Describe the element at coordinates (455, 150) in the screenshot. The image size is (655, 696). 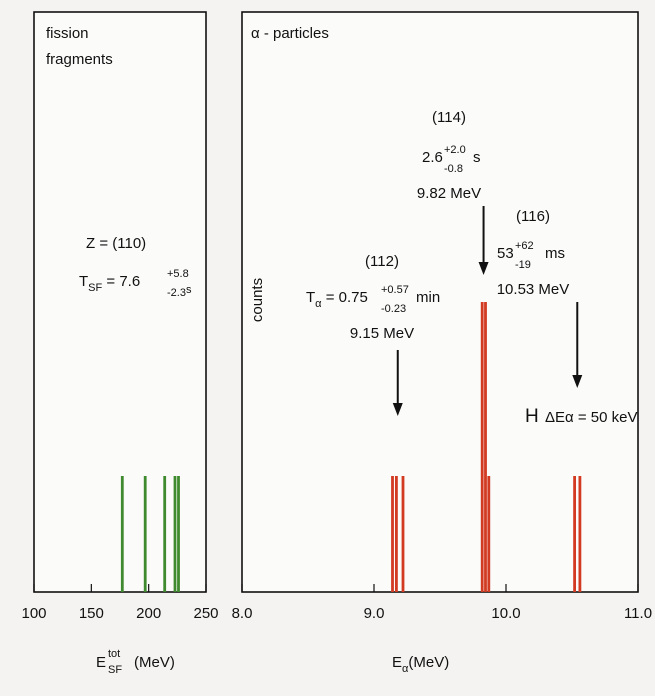
I see `alpha-114-upper-error: +2.0` at that location.